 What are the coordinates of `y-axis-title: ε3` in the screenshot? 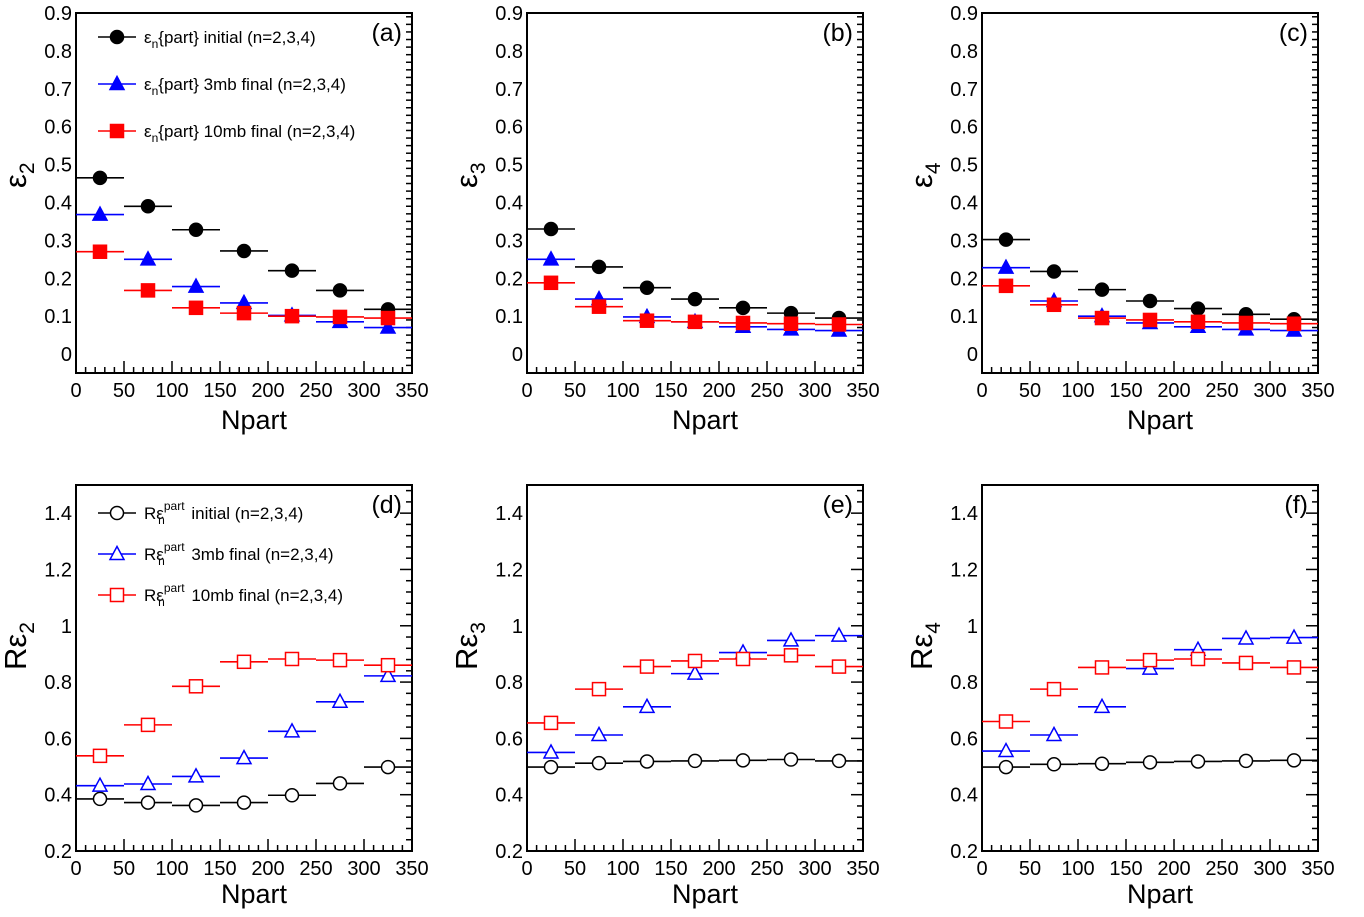 It's located at (469, 175).